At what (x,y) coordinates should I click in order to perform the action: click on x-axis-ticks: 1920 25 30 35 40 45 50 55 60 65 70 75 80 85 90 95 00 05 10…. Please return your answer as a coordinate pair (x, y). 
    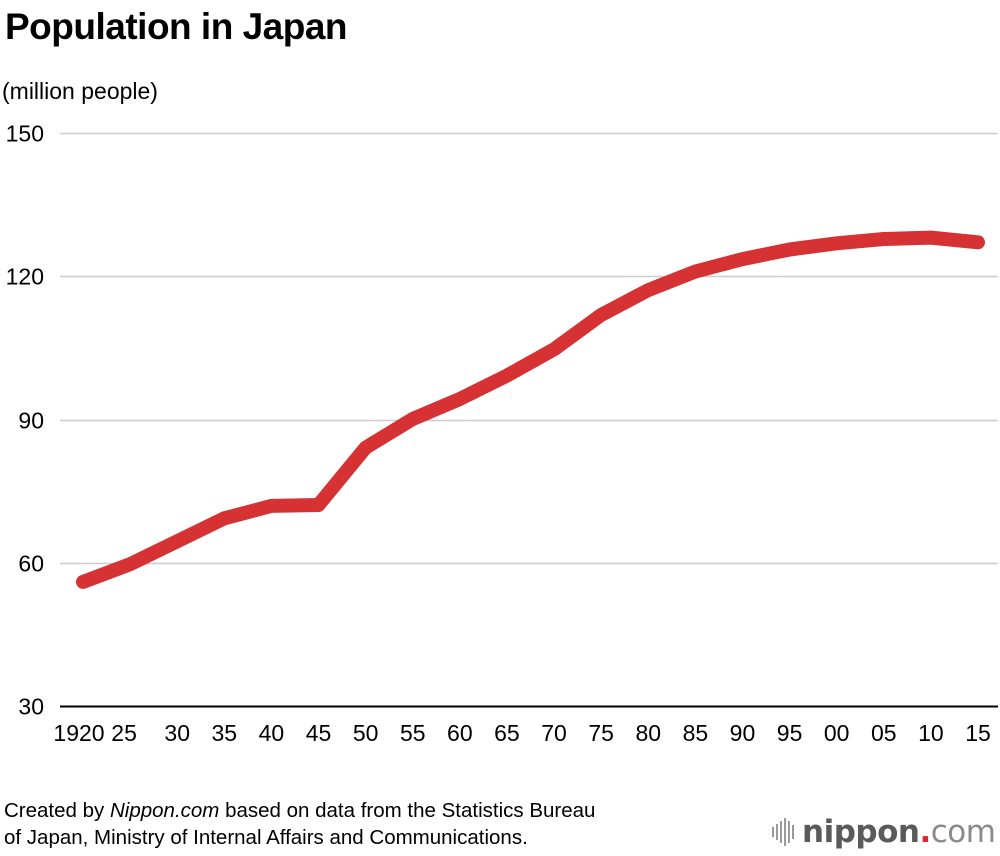
    Looking at the image, I should click on (521, 733).